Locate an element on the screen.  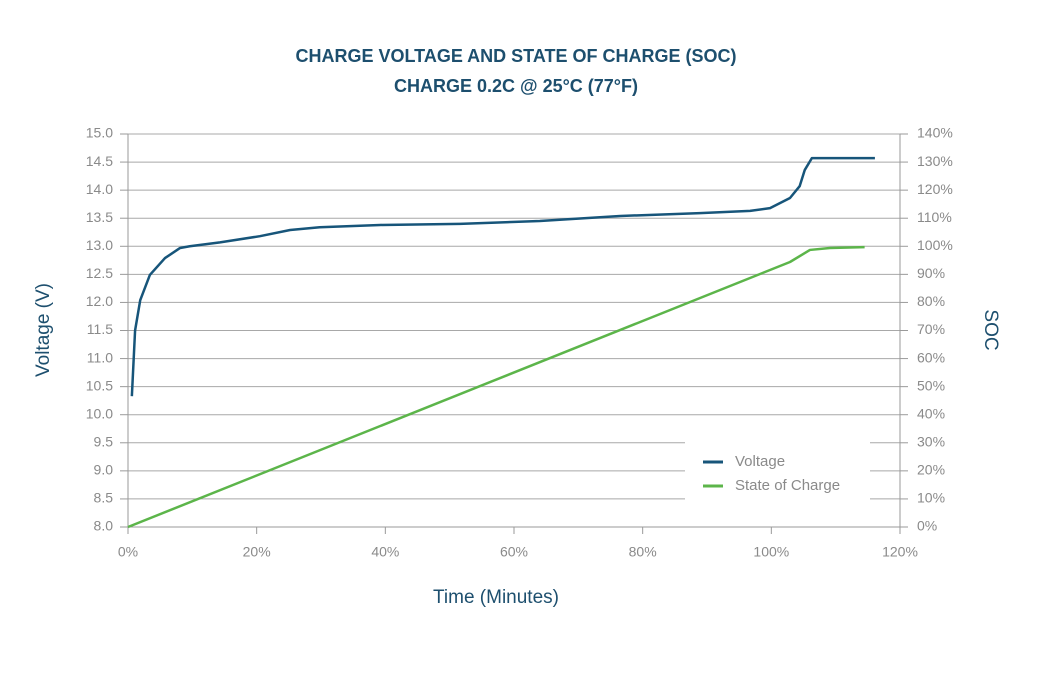
y-tick-label: 14.0 is located at coordinates (99, 189).